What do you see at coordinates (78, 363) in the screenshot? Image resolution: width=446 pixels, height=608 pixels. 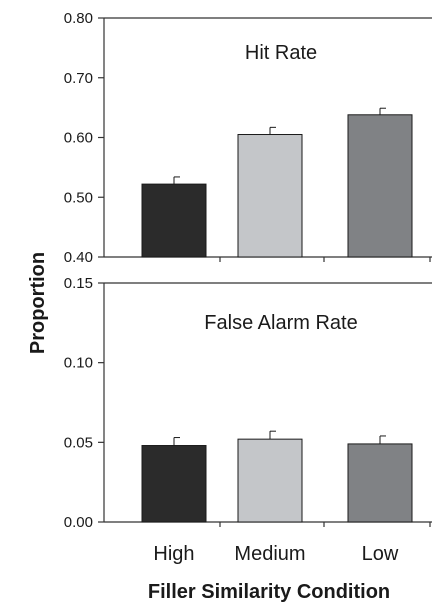 I see `false-alarm-y-tick-label: 0.10` at bounding box center [78, 363].